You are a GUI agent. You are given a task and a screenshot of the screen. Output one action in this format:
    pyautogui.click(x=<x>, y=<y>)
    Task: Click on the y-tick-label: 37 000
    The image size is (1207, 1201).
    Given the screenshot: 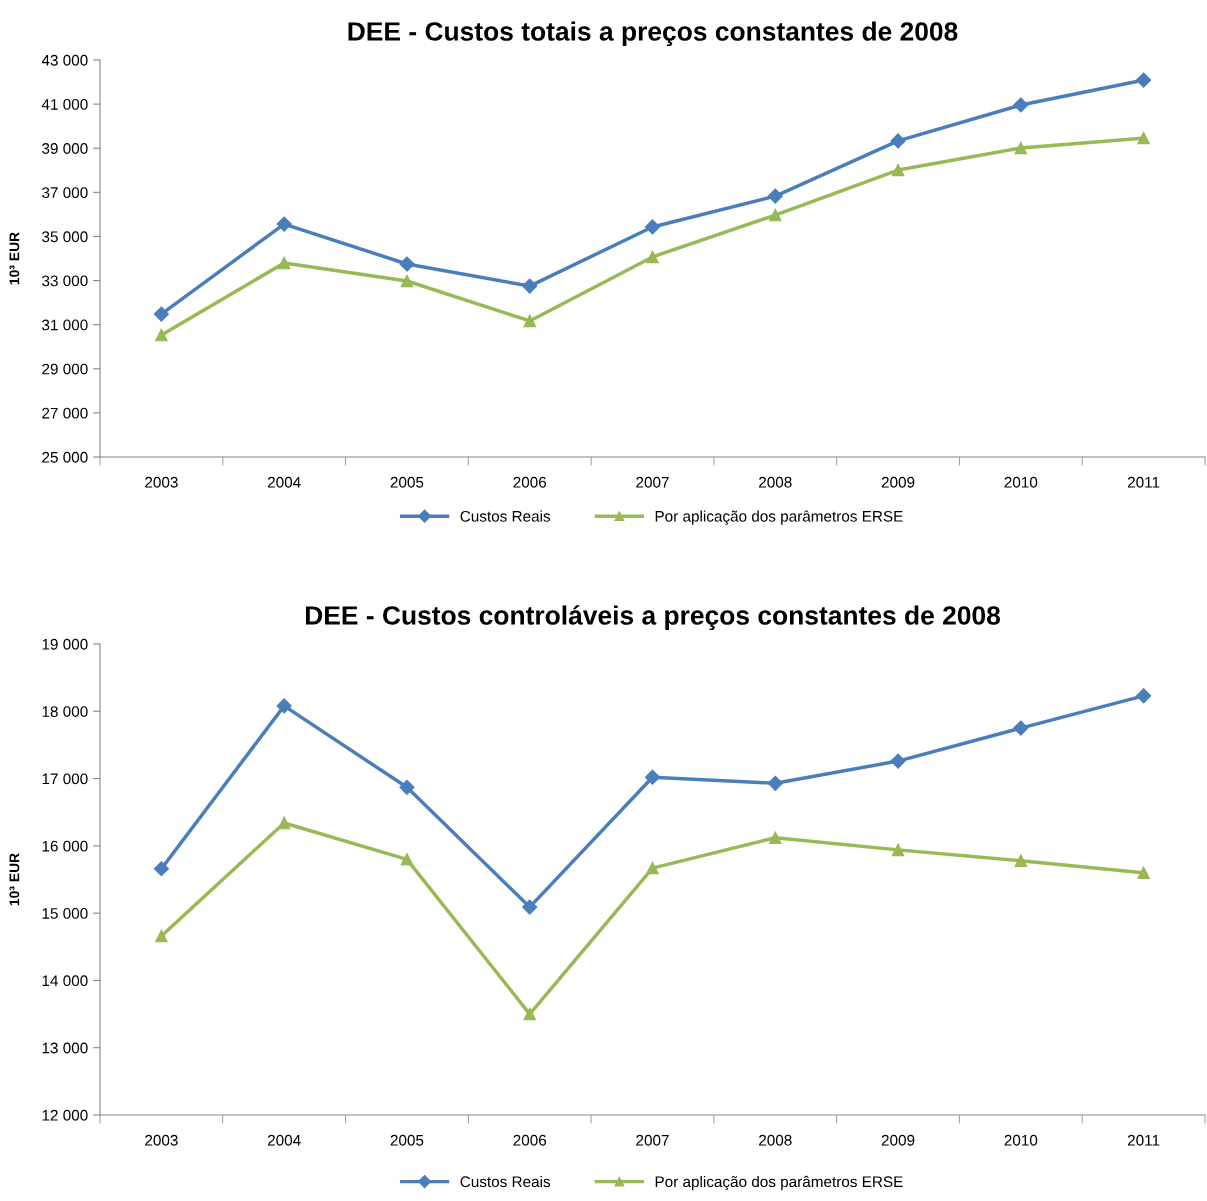 What is the action you would take?
    pyautogui.click(x=65, y=193)
    